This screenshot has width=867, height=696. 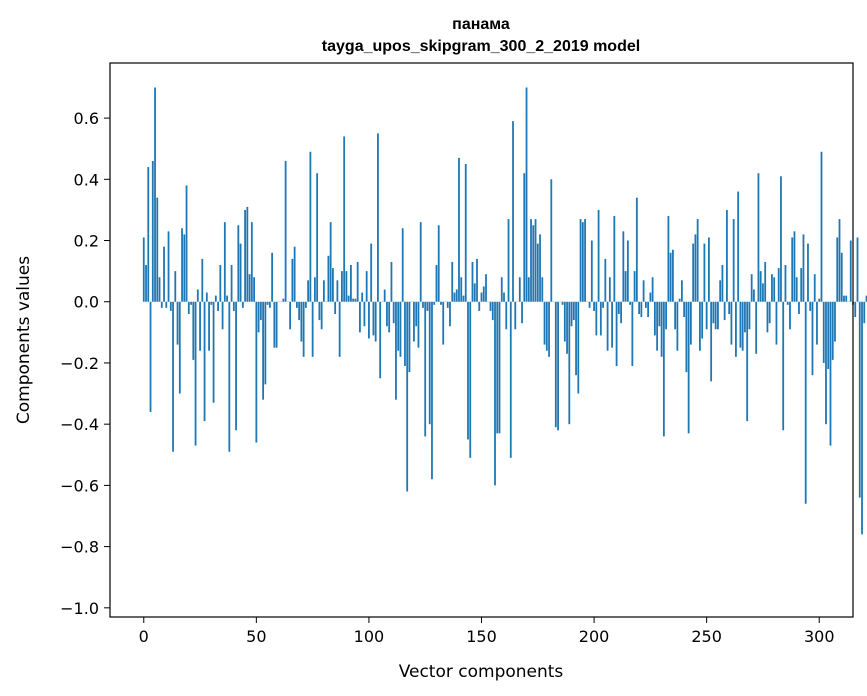 I want to click on x-tick-label: 250, so click(x=706, y=636).